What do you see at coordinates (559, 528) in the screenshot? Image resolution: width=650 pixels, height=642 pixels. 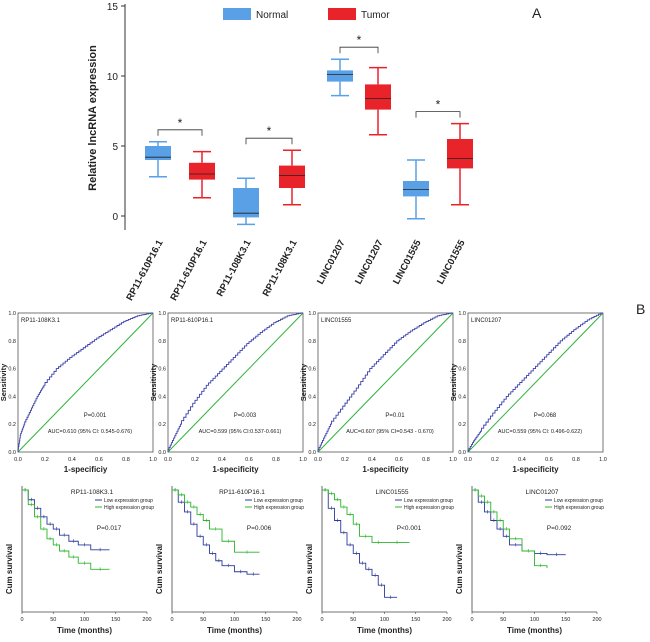 I see `km-p-value: P=0.092` at bounding box center [559, 528].